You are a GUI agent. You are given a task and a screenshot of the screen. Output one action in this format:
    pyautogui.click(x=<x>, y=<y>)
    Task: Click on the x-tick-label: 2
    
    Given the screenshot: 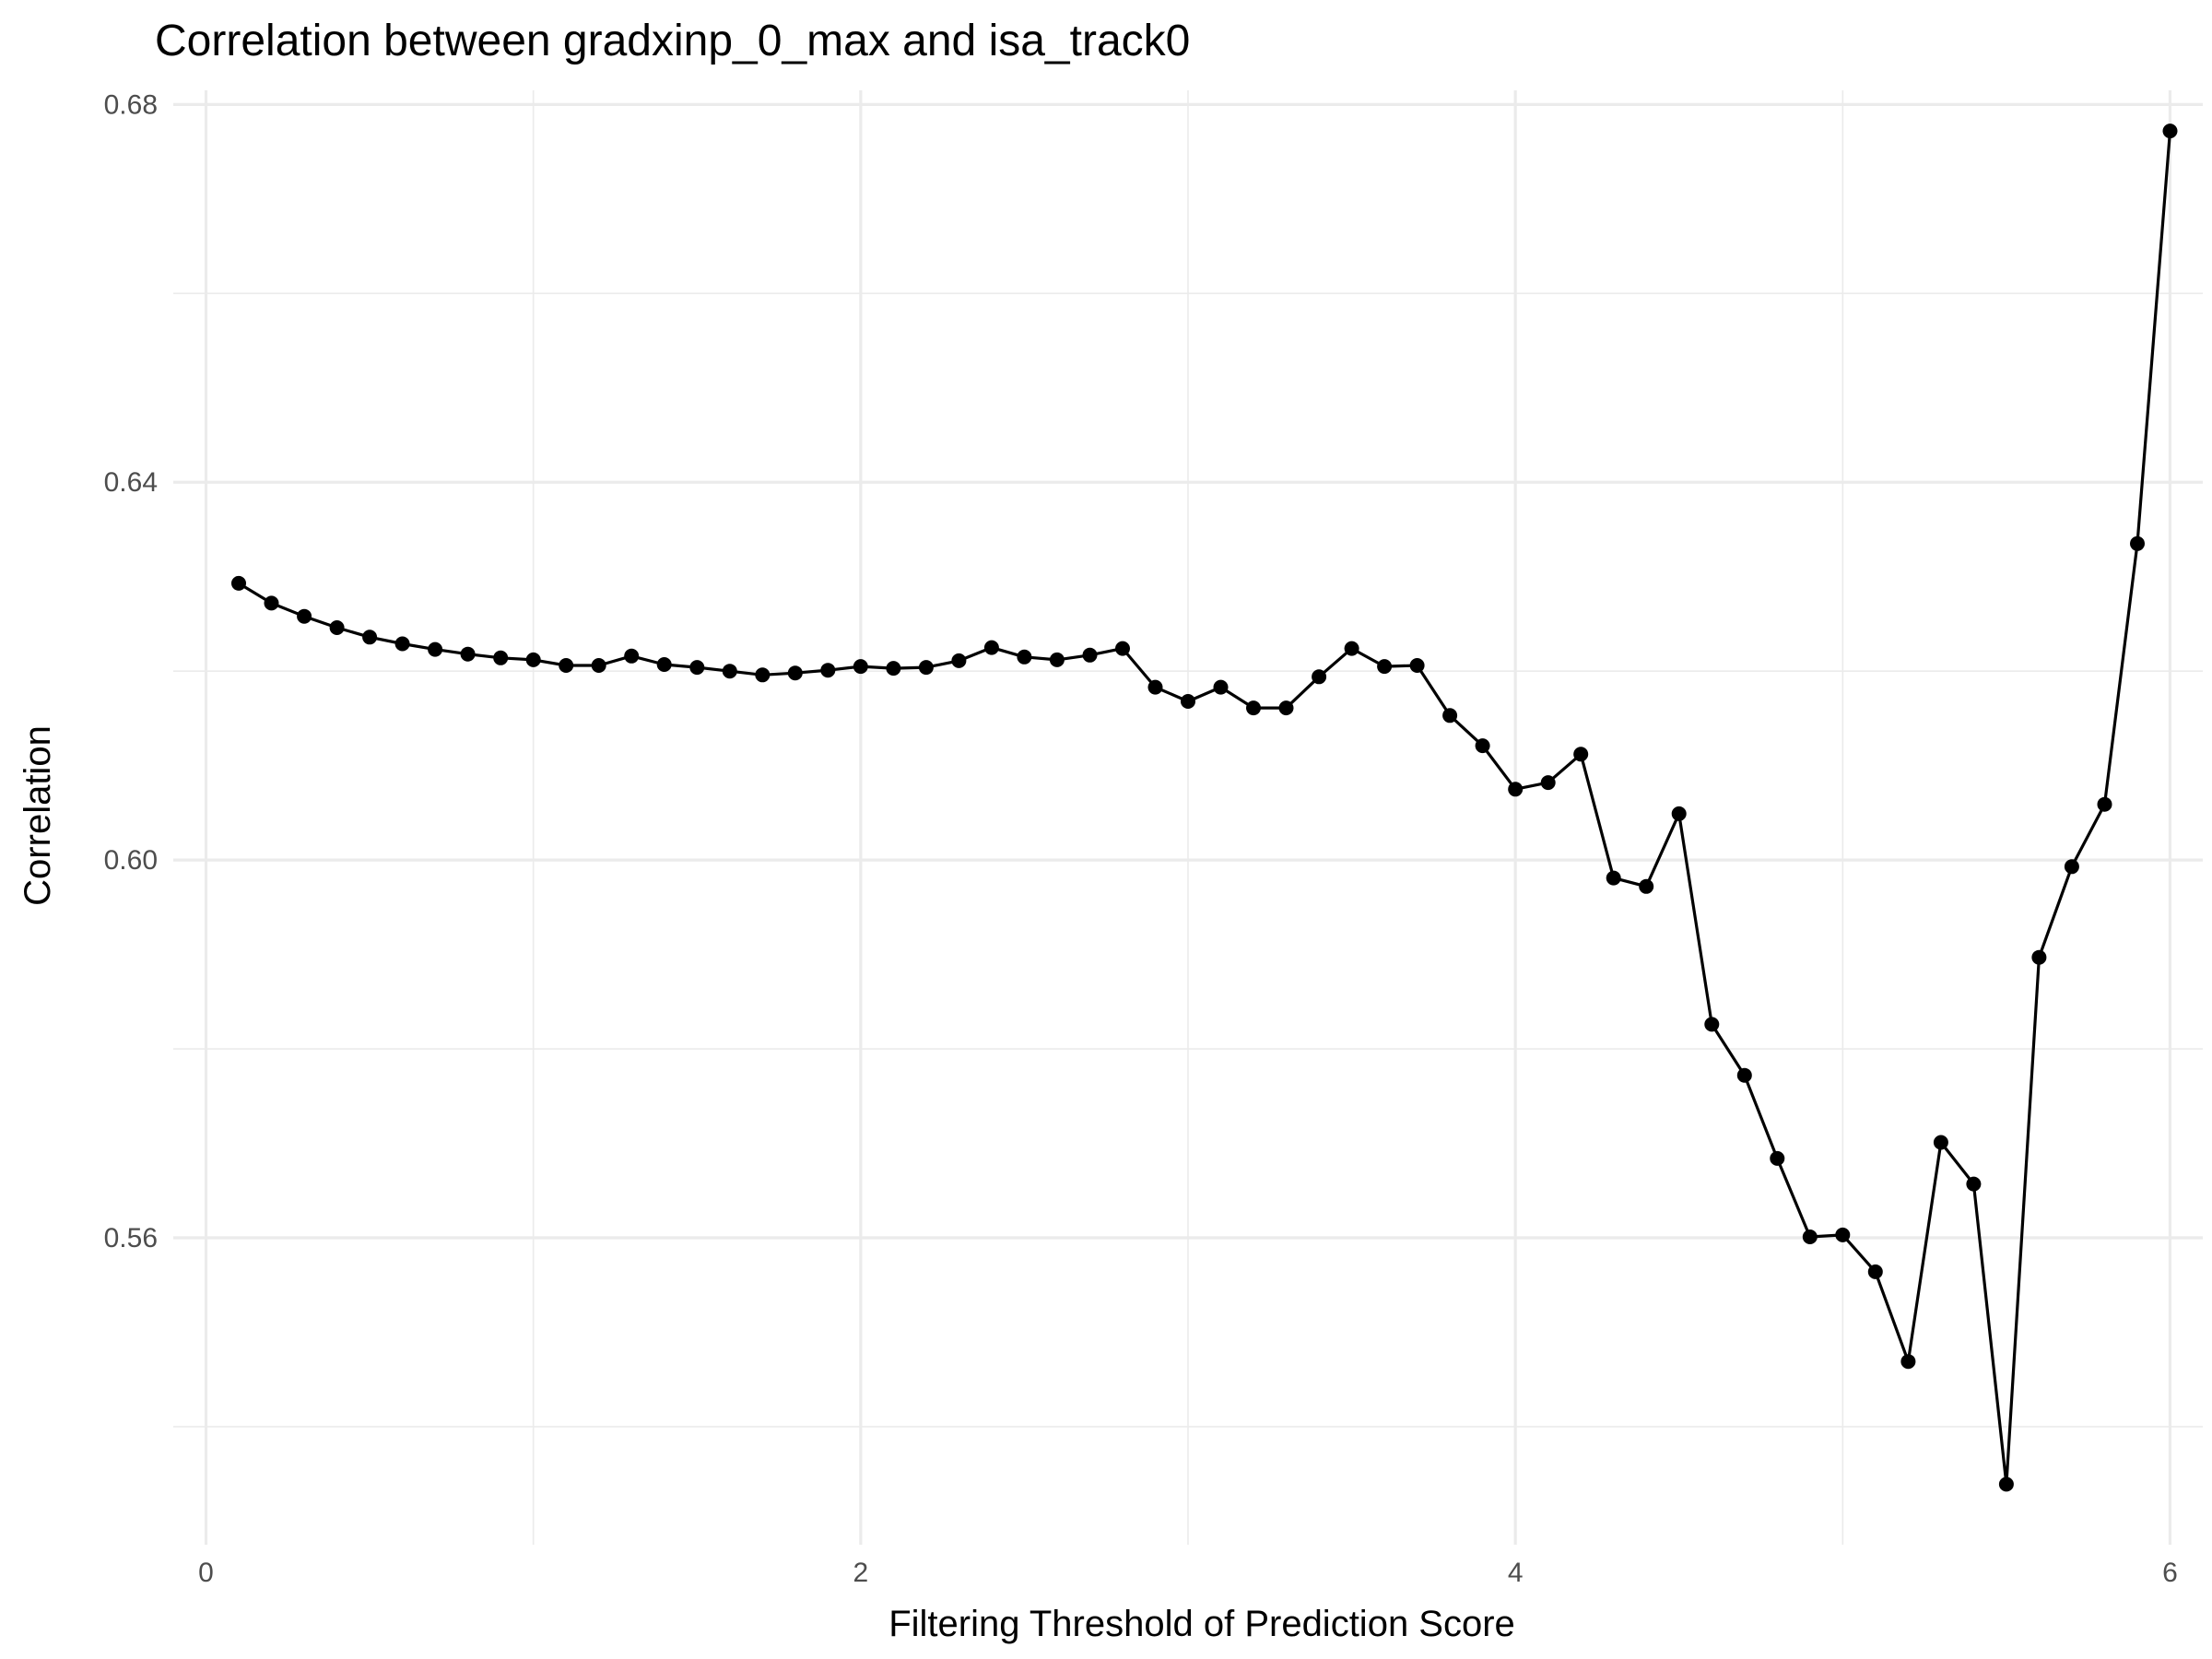 What is the action you would take?
    pyautogui.click(x=860, y=1573)
    